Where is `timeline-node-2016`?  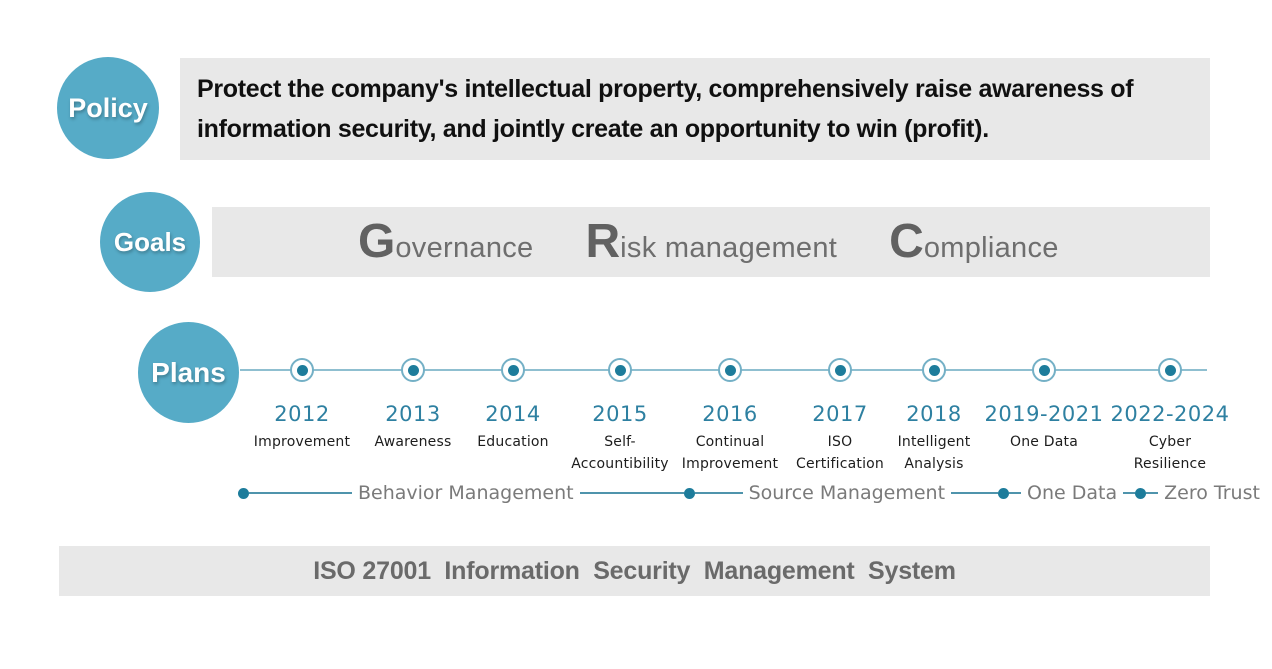
timeline-node-2016 is located at coordinates (730, 370).